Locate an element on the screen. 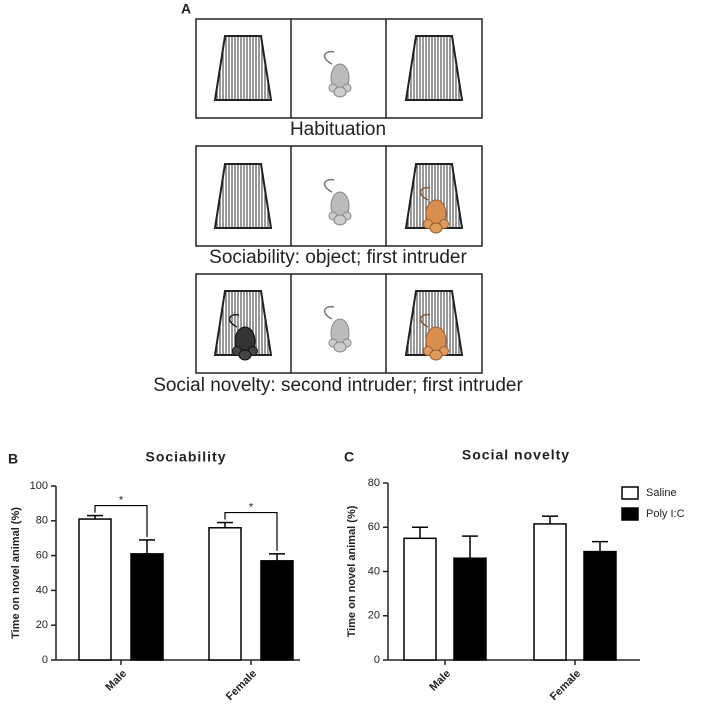  panel-label: A is located at coordinates (186, 9).